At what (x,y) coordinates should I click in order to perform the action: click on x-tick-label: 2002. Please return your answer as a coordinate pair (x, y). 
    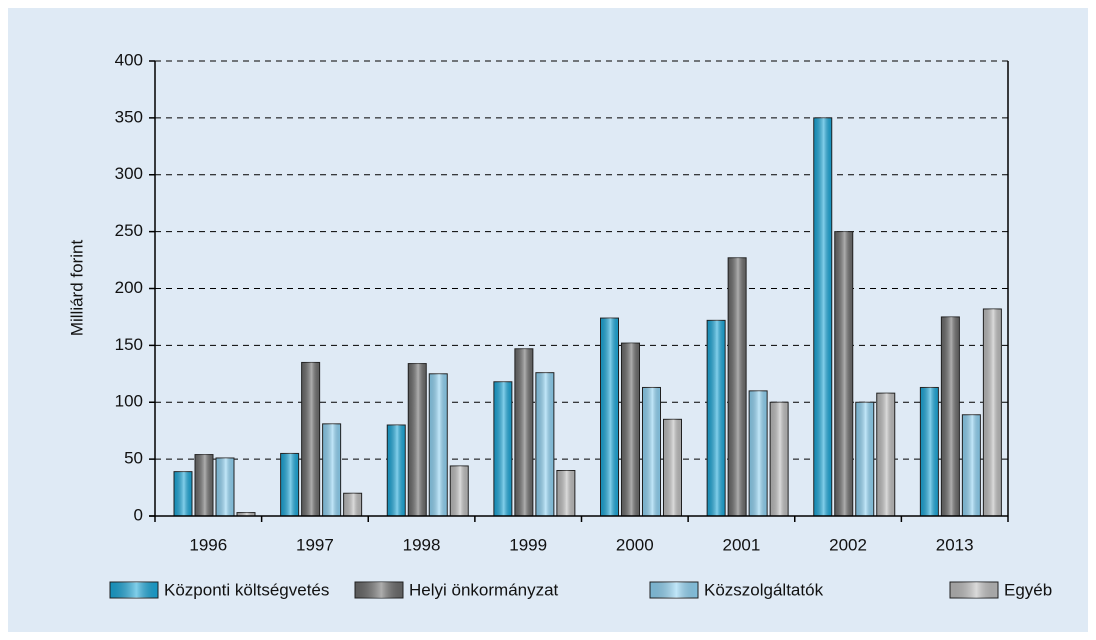
    Looking at the image, I should click on (848, 544).